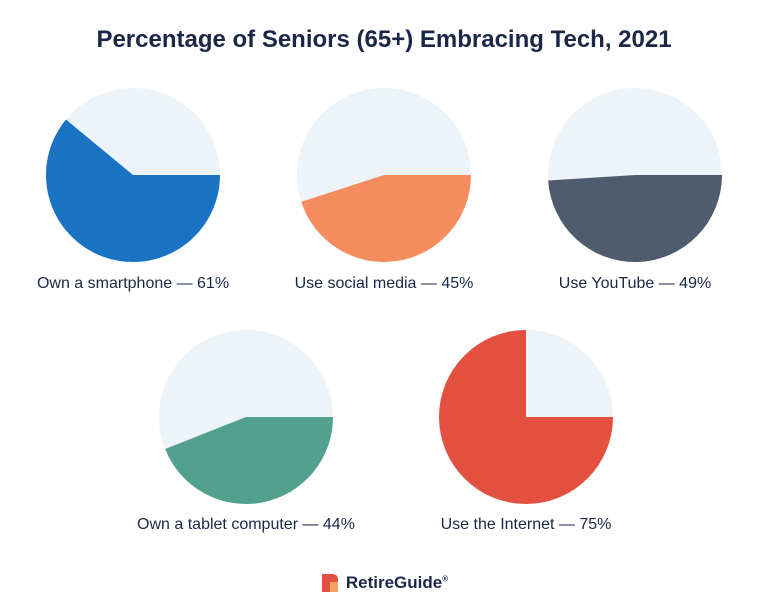 The height and width of the screenshot is (616, 768). What do you see at coordinates (133, 283) in the screenshot?
I see `pie-label: Own a smartphone — 61%` at bounding box center [133, 283].